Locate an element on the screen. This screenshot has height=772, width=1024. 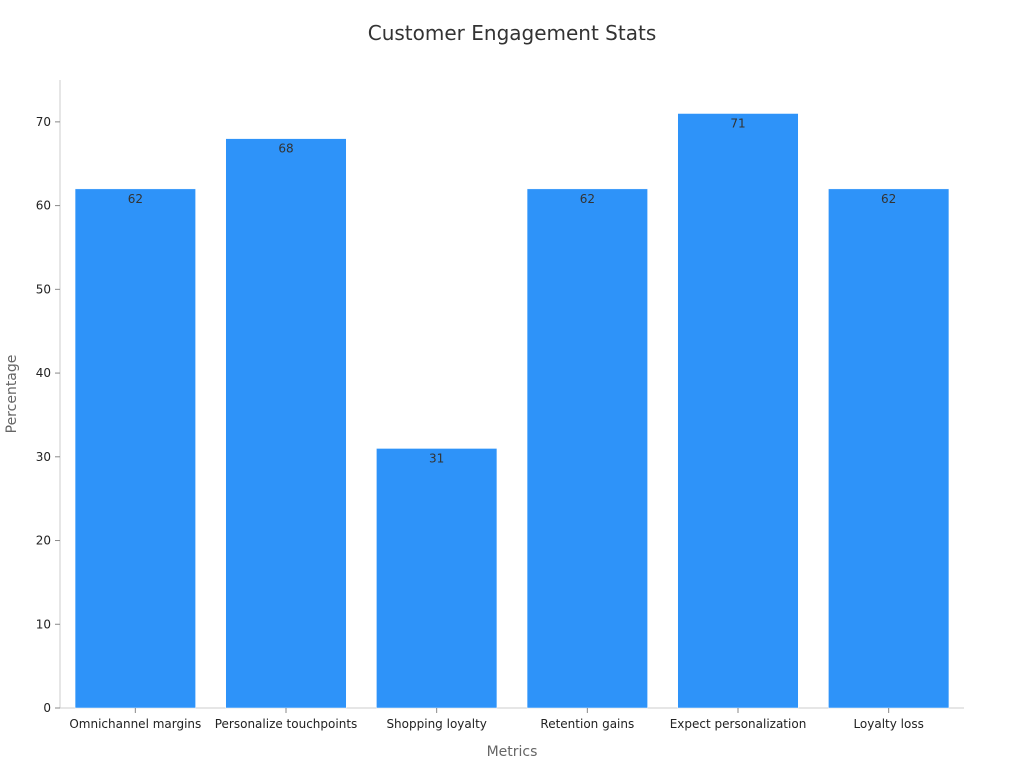
y-tick-label: 70 is located at coordinates (43, 122).